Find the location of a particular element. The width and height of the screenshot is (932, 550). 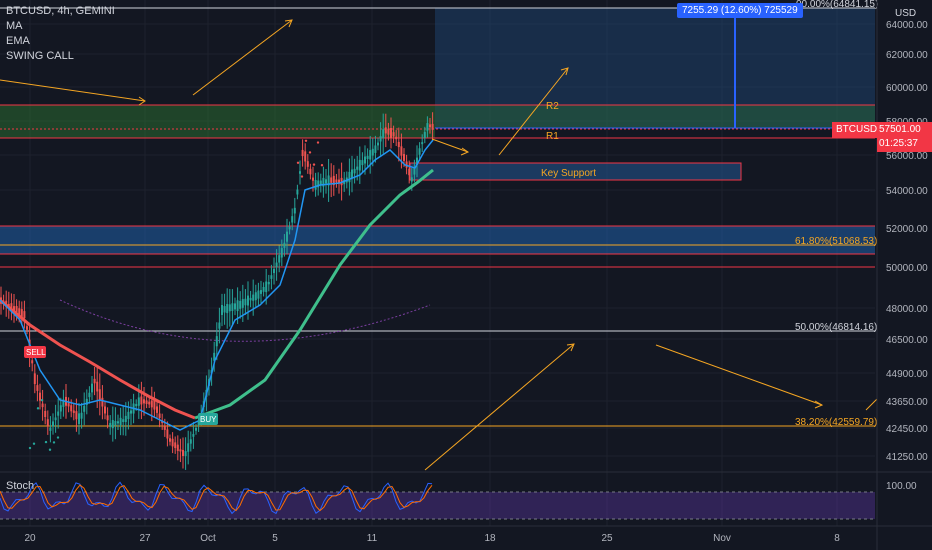

indicator-ema: EMA is located at coordinates (18, 41).